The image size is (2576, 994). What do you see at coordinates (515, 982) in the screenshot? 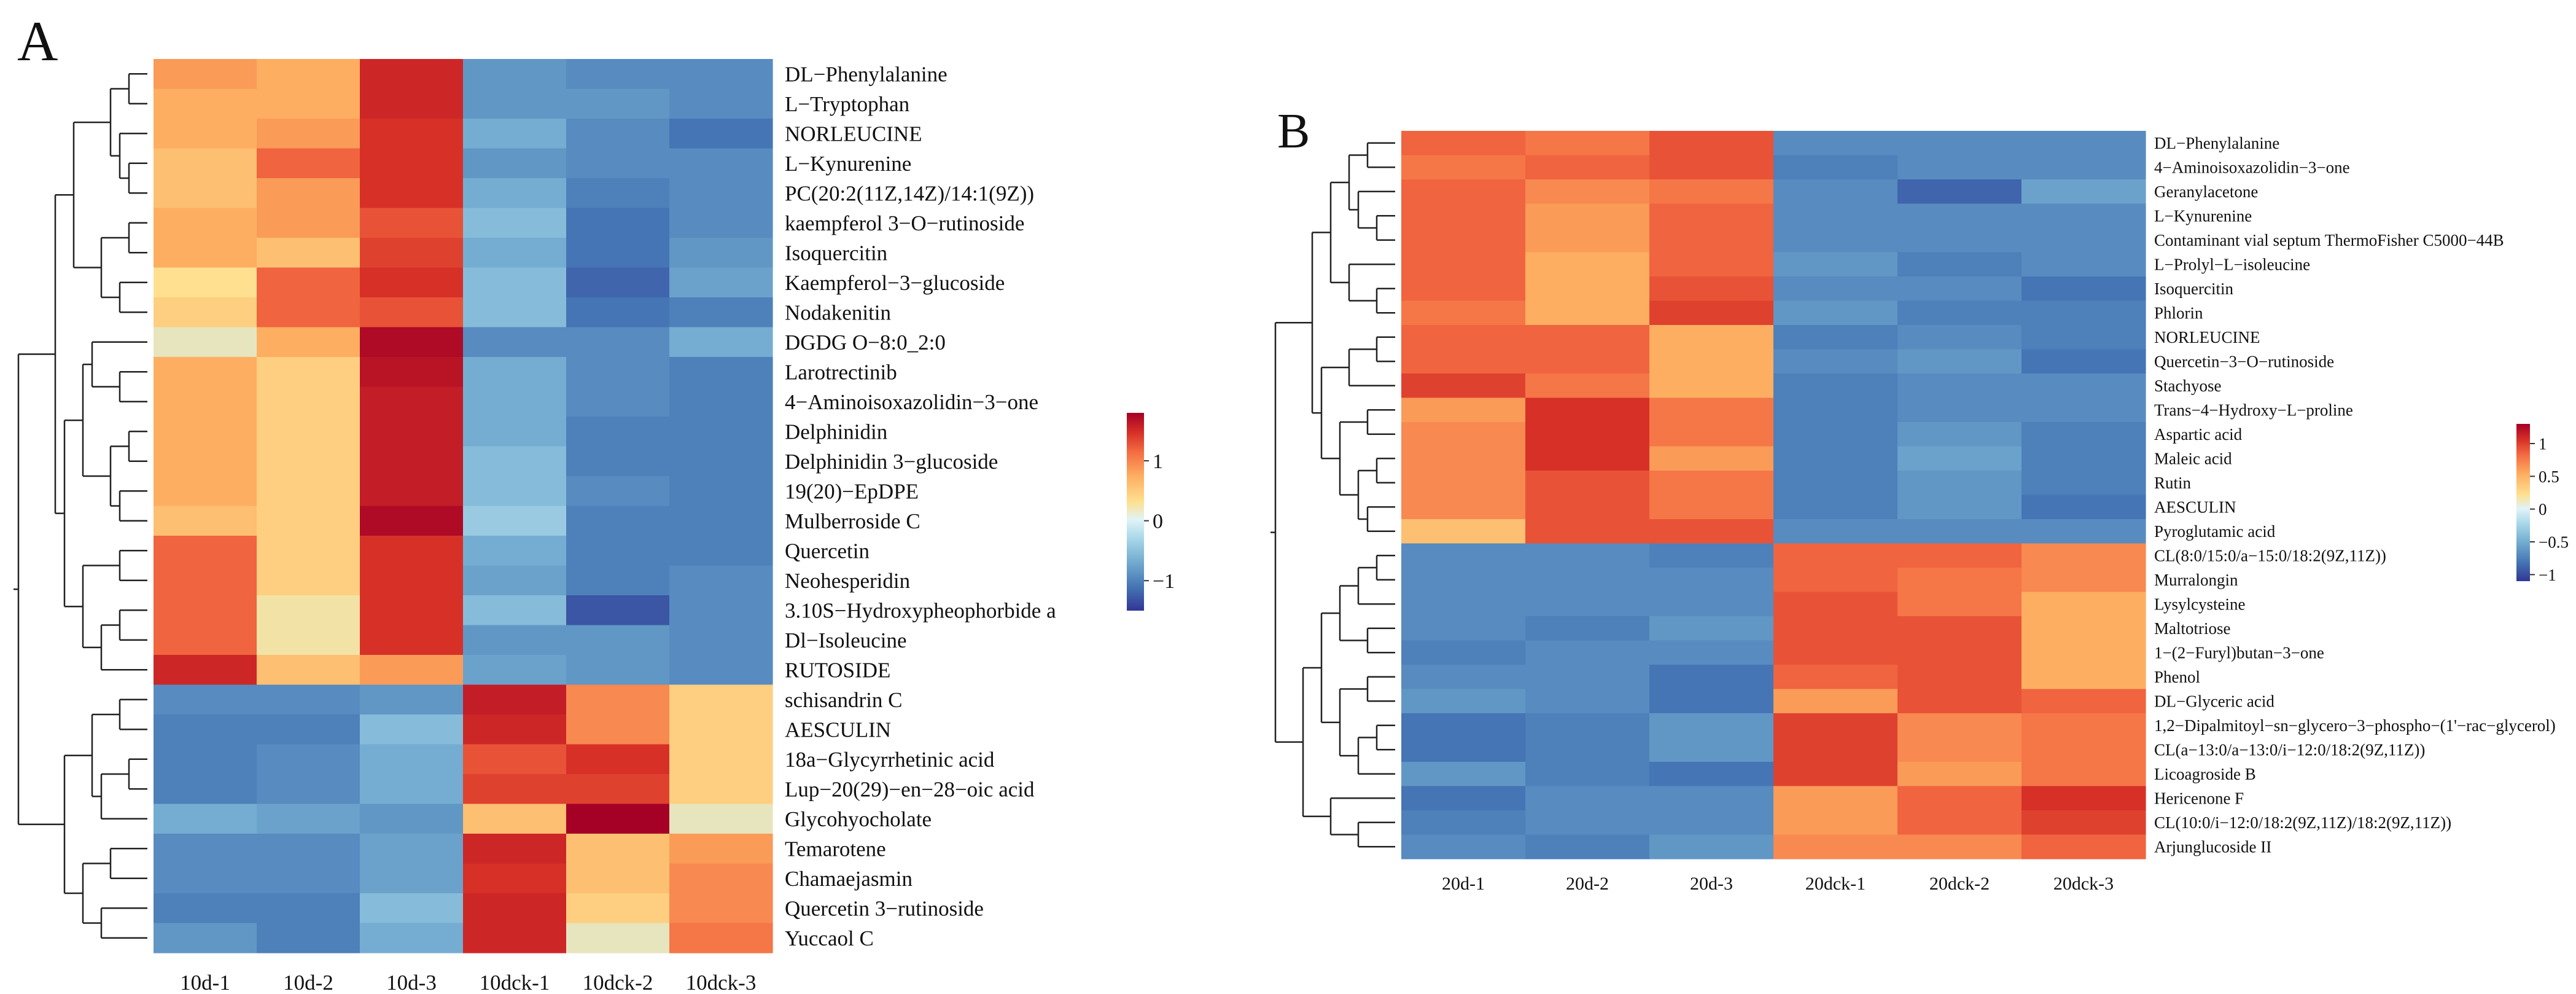
I see `column-label: 10dck-1` at bounding box center [515, 982].